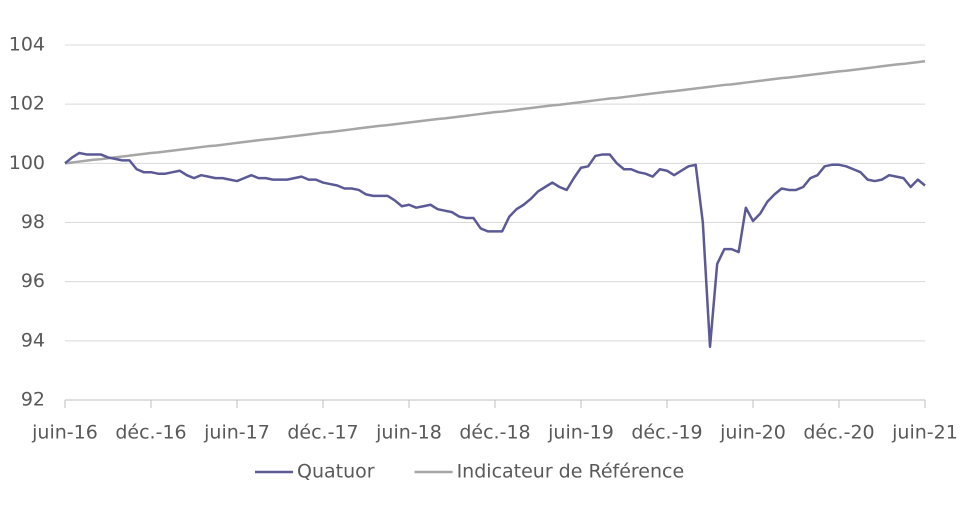 This screenshot has width=976, height=505. What do you see at coordinates (494, 433) in the screenshot?
I see `x-tick-label: déc.-18` at bounding box center [494, 433].